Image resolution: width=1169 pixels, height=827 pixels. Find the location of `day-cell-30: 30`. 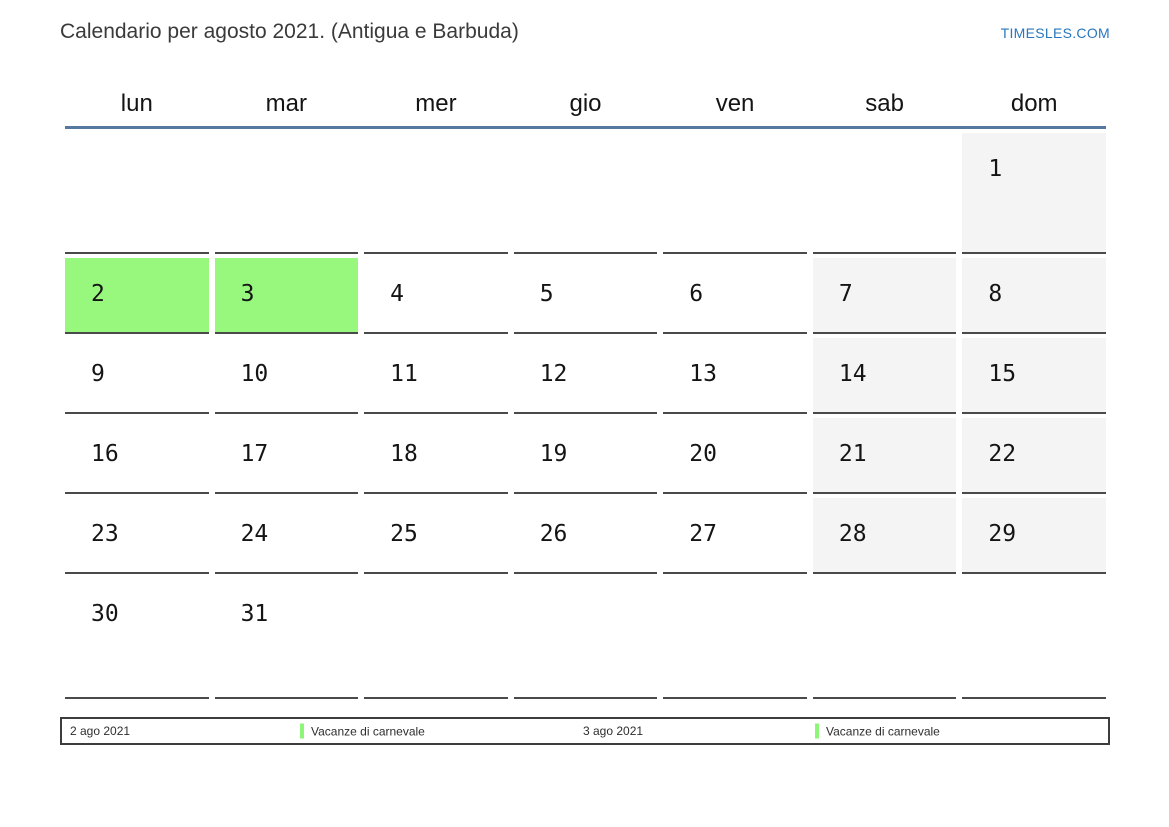

day-cell-30: 30 is located at coordinates (137, 636).